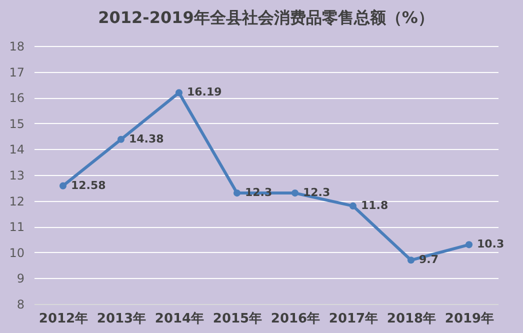 The image size is (523, 333). What do you see at coordinates (16, 98) in the screenshot?
I see `y-tick-label: 16` at bounding box center [16, 98].